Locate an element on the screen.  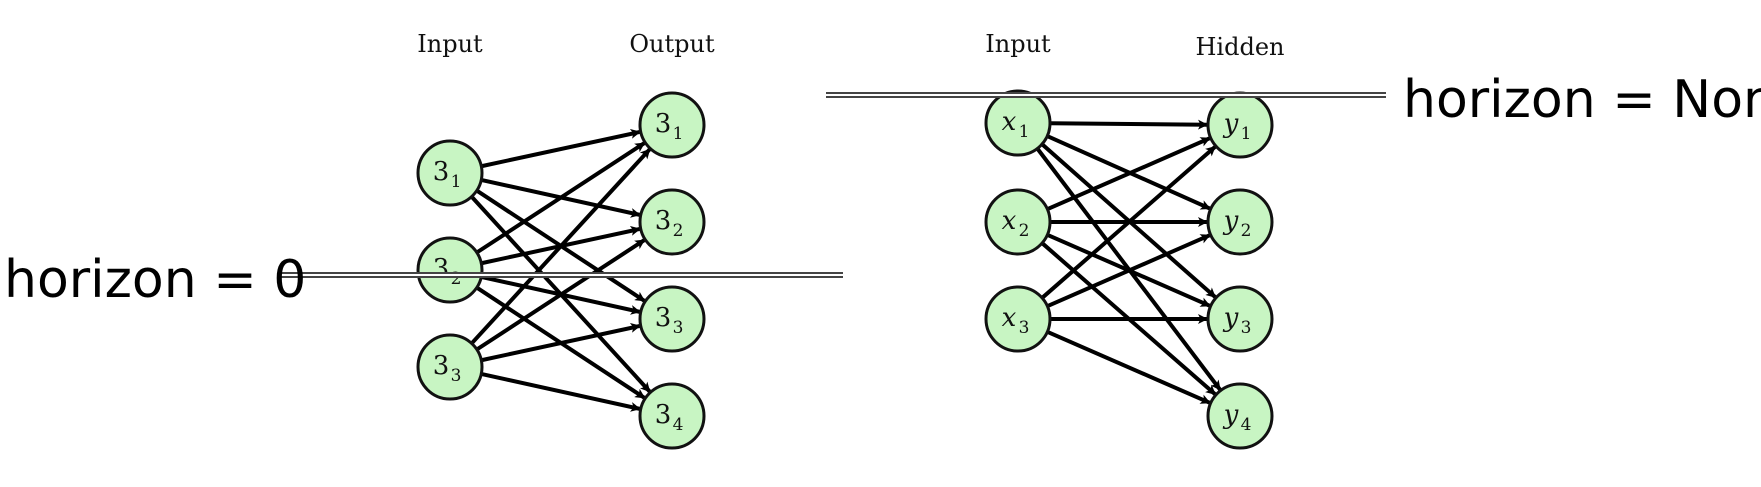
left-input-node-subscript: 2 is located at coordinates (456, 279).